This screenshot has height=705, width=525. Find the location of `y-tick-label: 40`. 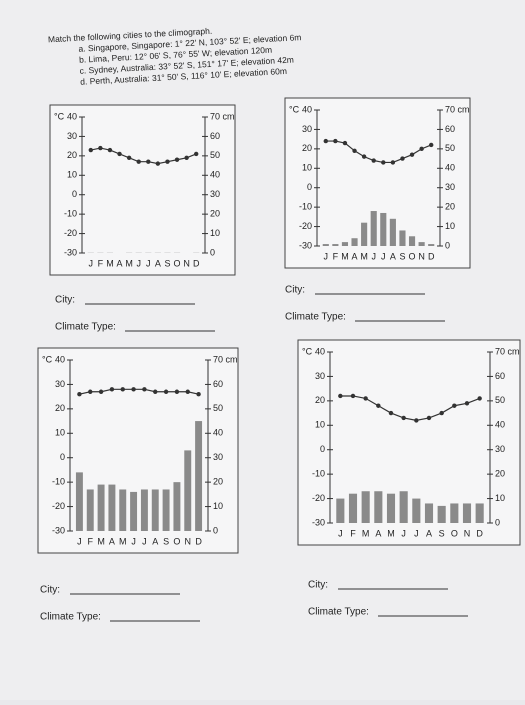

y-tick-label: 40 is located at coordinates (307, 109).